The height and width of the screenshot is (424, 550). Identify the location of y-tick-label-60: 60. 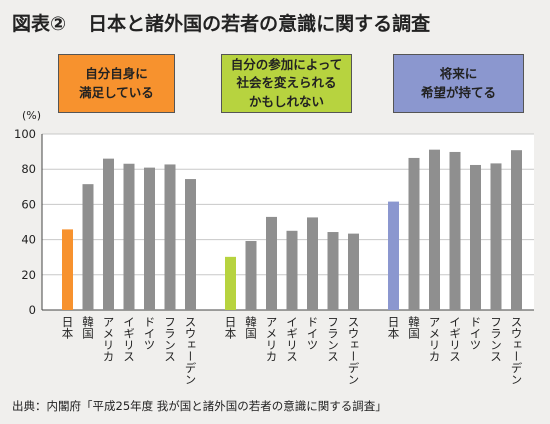
(28, 204).